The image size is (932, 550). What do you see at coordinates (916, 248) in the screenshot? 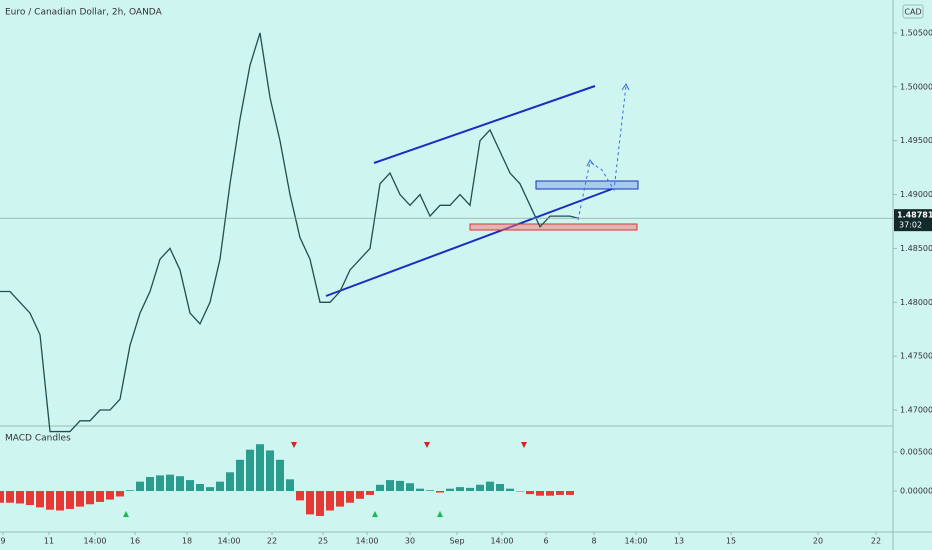
I see `y-tick-label: 1.48500` at bounding box center [916, 248].